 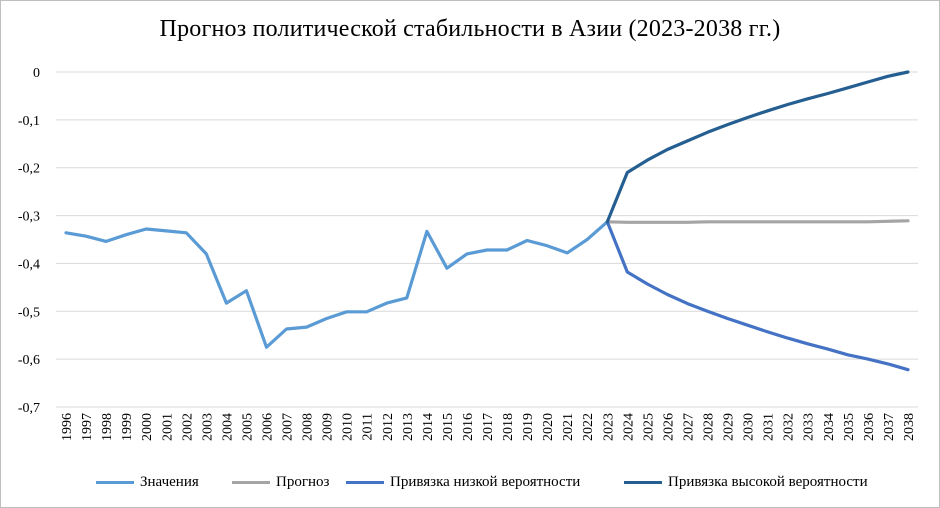 What do you see at coordinates (768, 481) in the screenshot?
I see `legend-label-high: Привязка высокой вероятности` at bounding box center [768, 481].